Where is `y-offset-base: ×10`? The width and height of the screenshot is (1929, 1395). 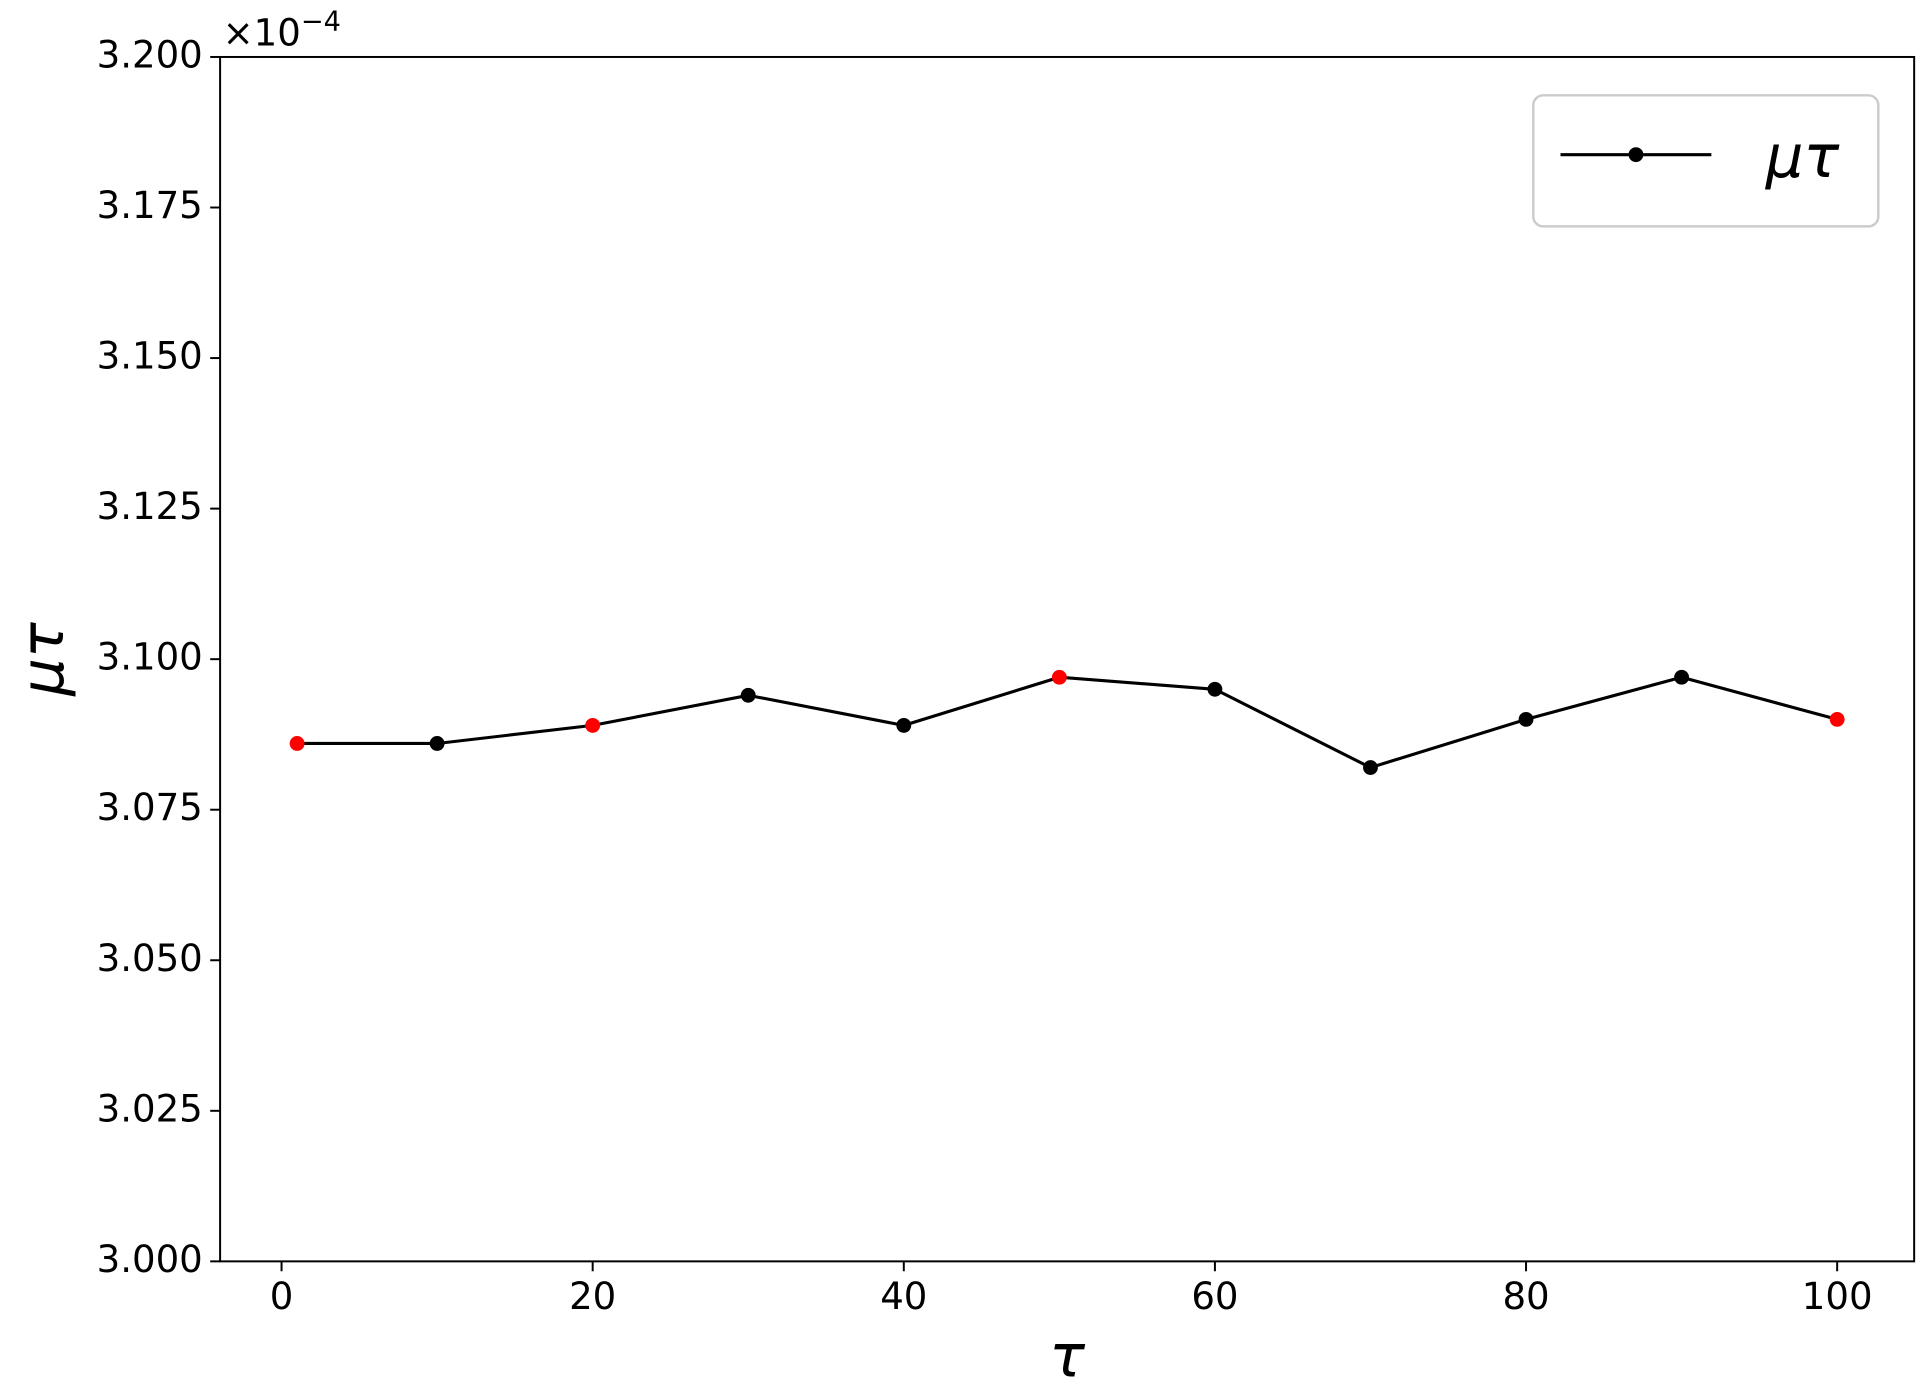
y-offset-base: ×10 is located at coordinates (262, 32).